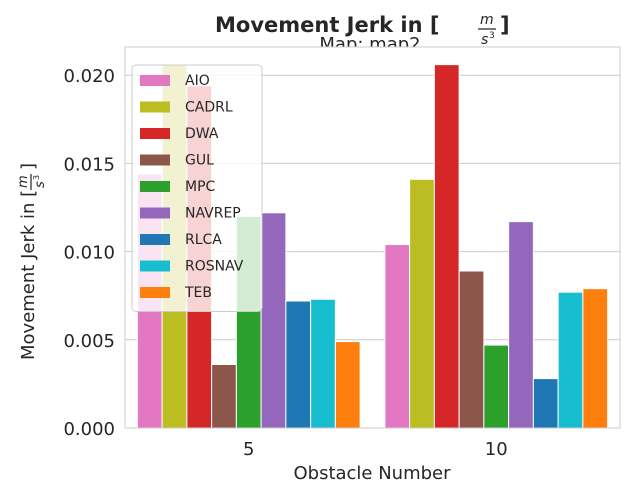  What do you see at coordinates (505, 25) in the screenshot?
I see `title-close: ]` at bounding box center [505, 25].